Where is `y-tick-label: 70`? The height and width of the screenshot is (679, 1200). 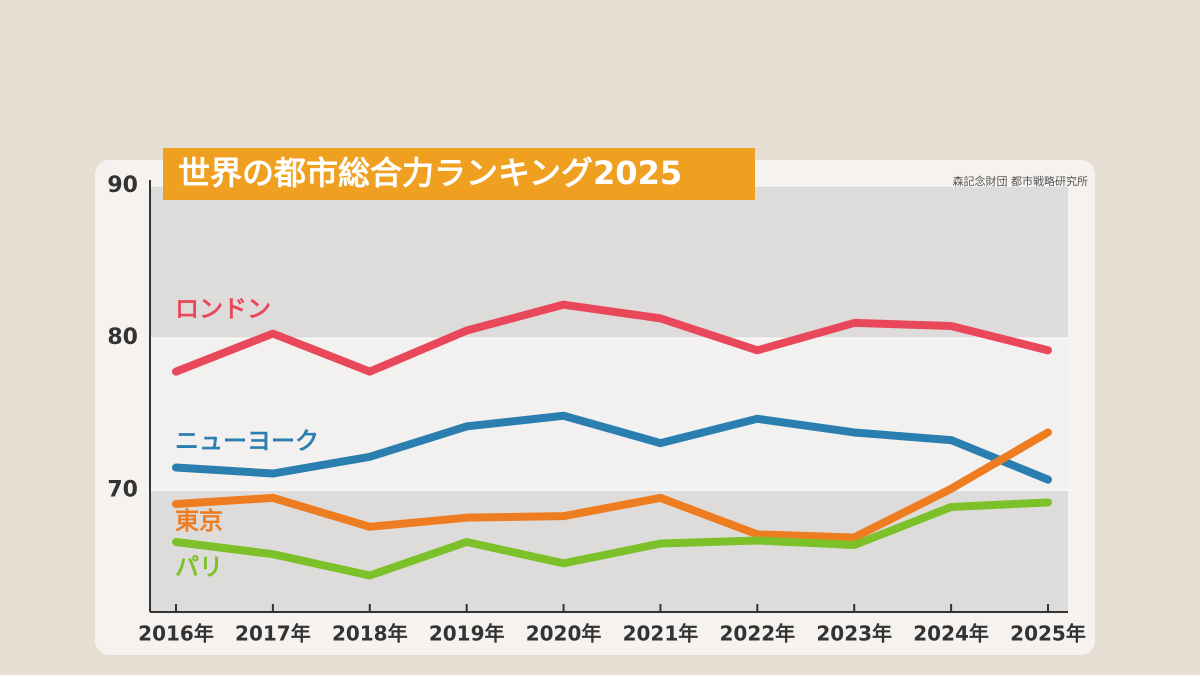
y-tick-label: 70 is located at coordinates (122, 489).